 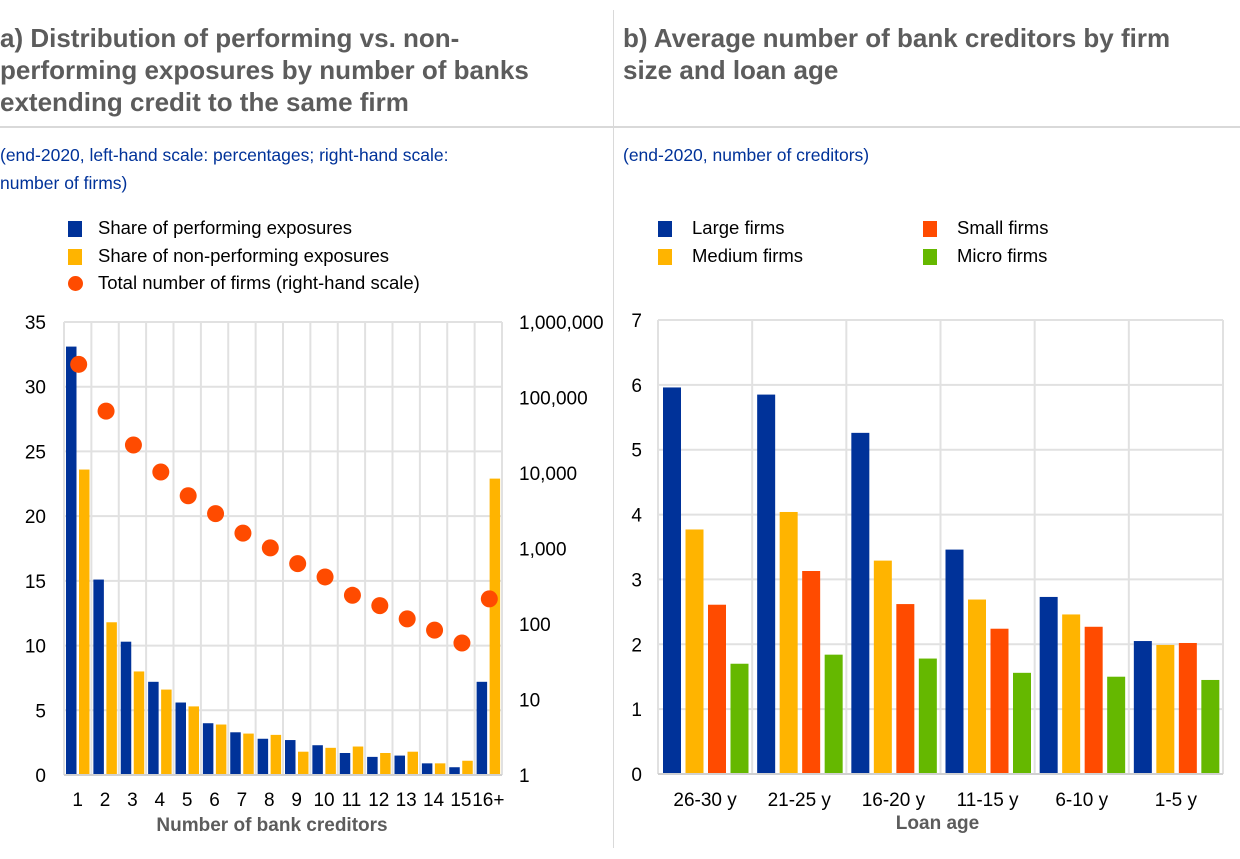 What do you see at coordinates (930, 229) in the screenshot?
I see `legend-swatch-small-firms` at bounding box center [930, 229].